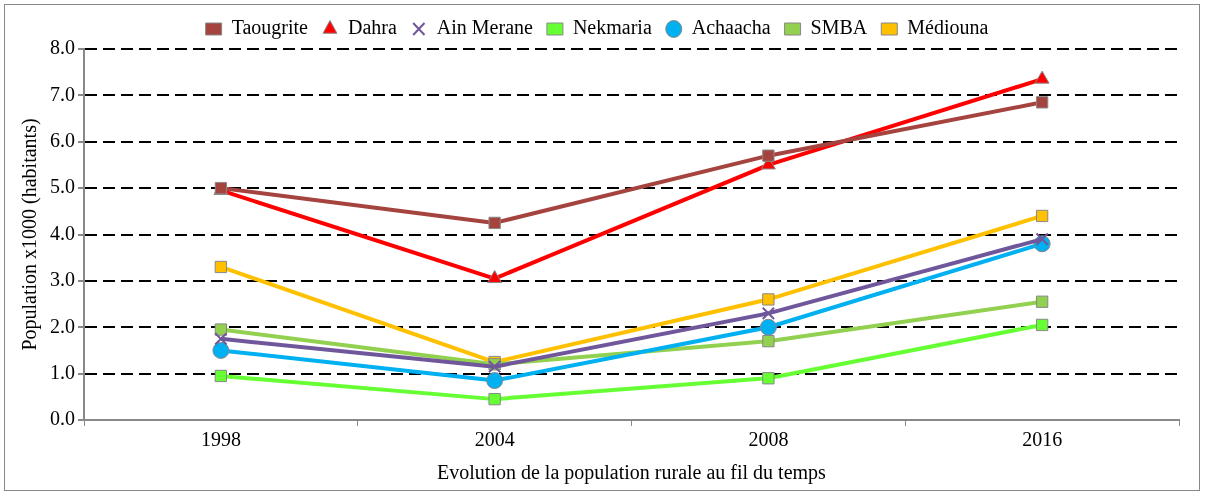  What do you see at coordinates (1042, 439) in the screenshot?
I see `x-tick-label: 2016` at bounding box center [1042, 439].